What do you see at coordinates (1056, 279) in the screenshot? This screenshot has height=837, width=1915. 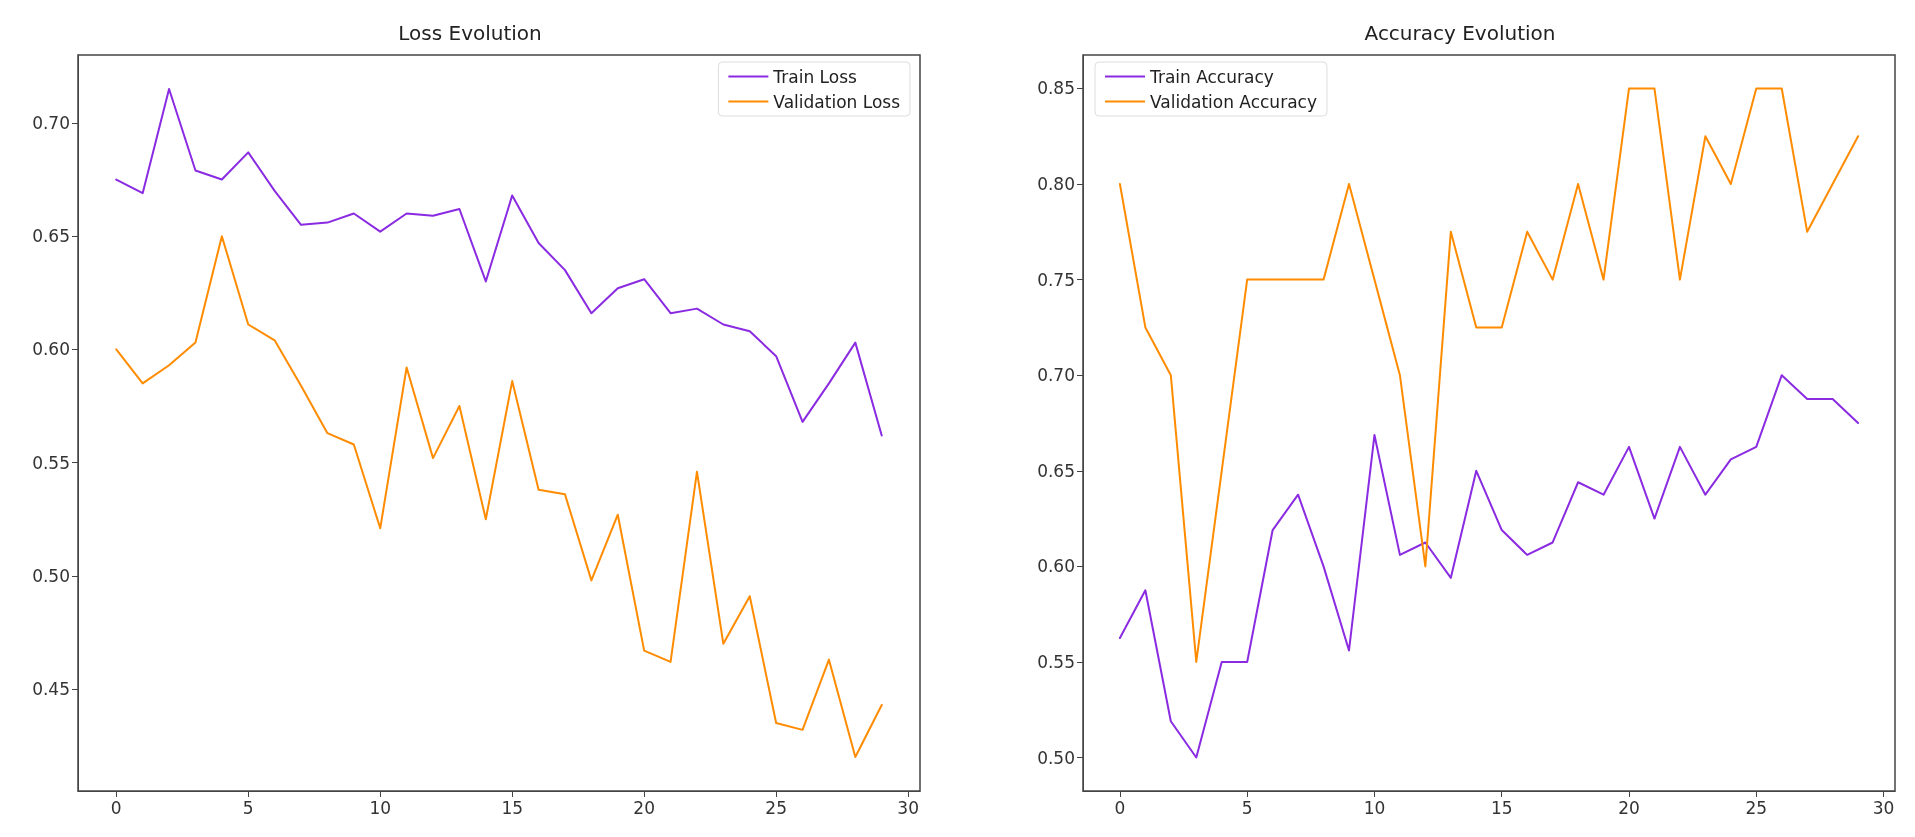 I see `y-tick-label: 0.75` at bounding box center [1056, 279].